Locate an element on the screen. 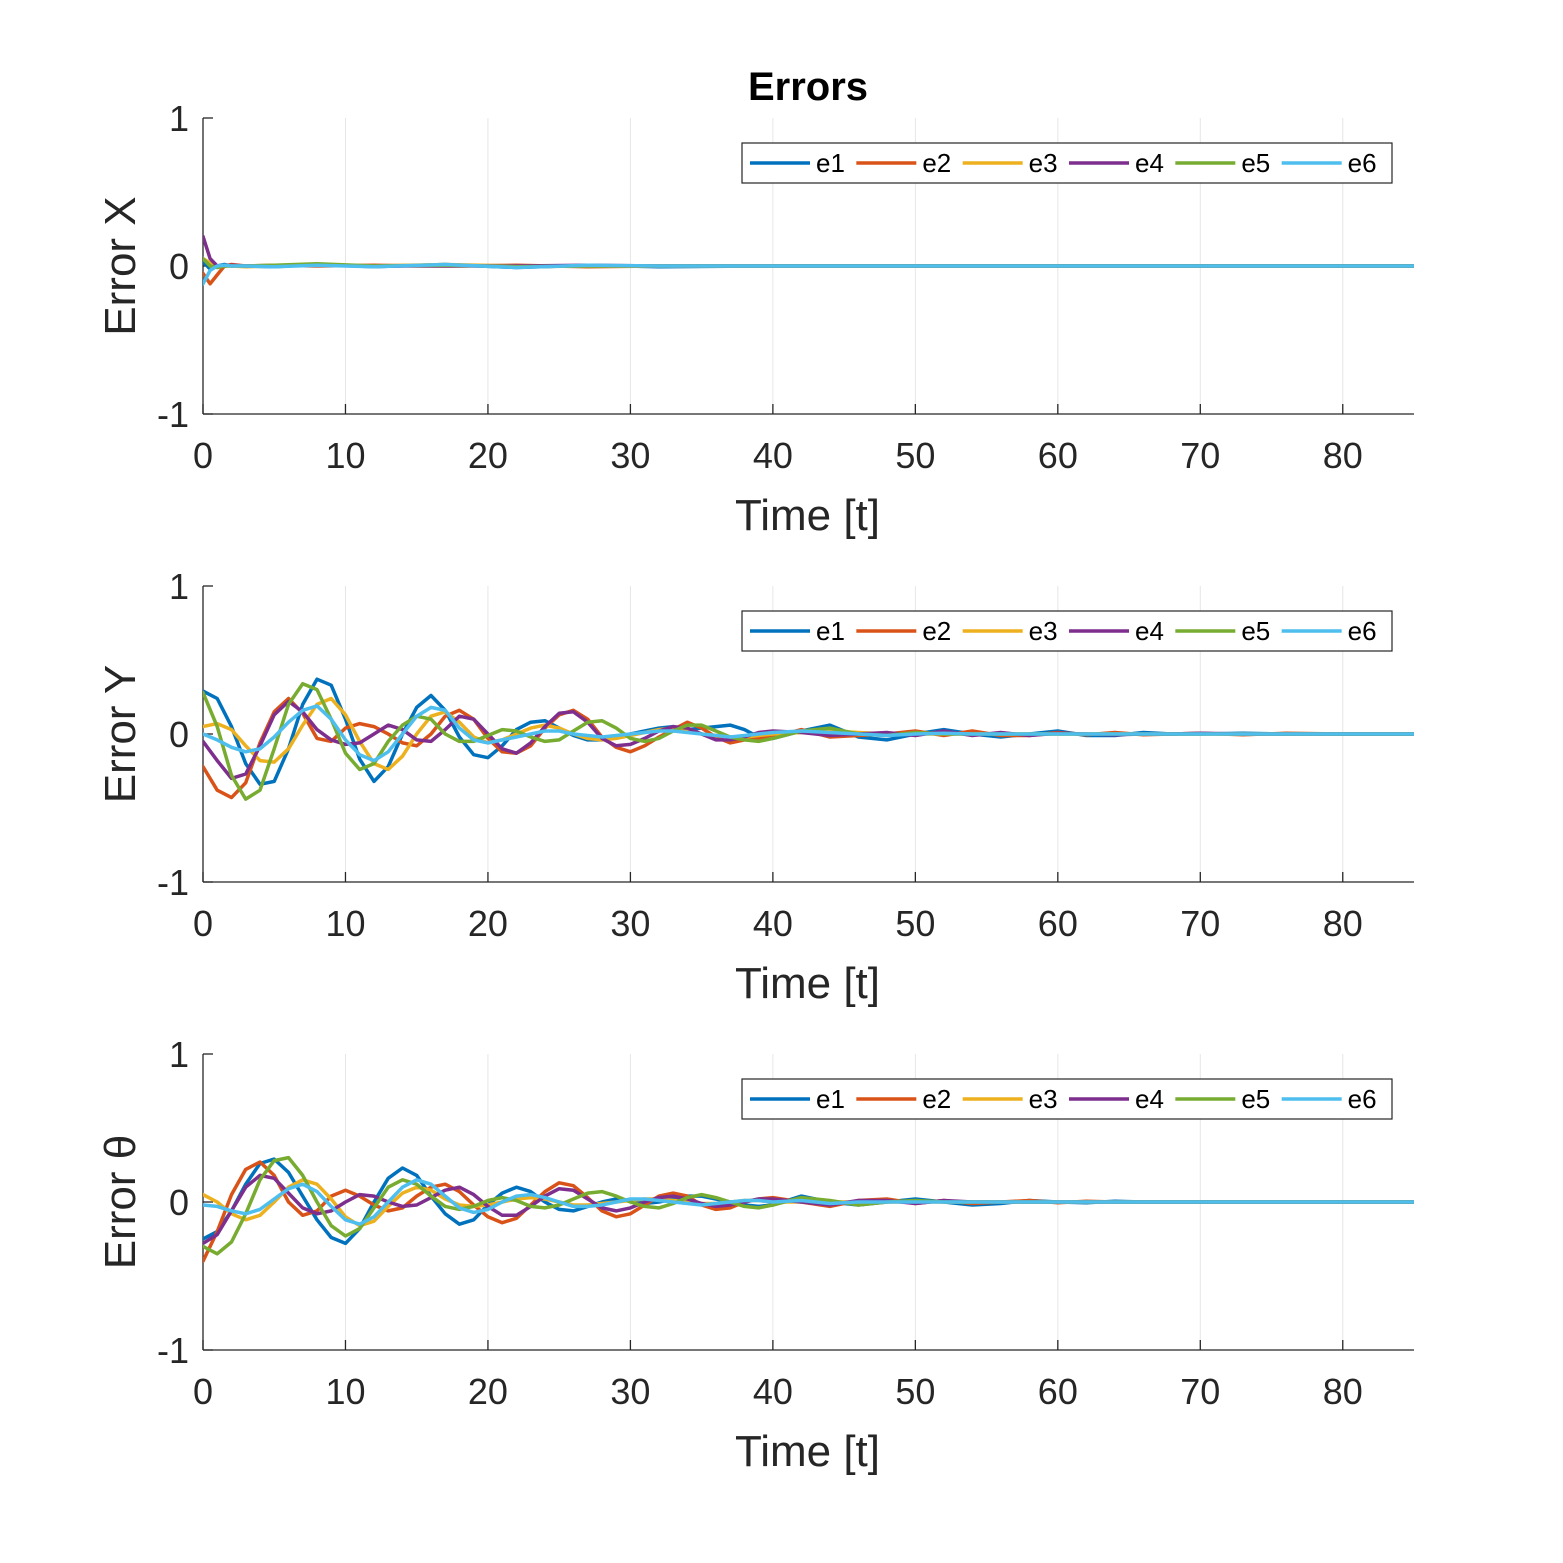  y-axis-label: Error X is located at coordinates (120, 265).